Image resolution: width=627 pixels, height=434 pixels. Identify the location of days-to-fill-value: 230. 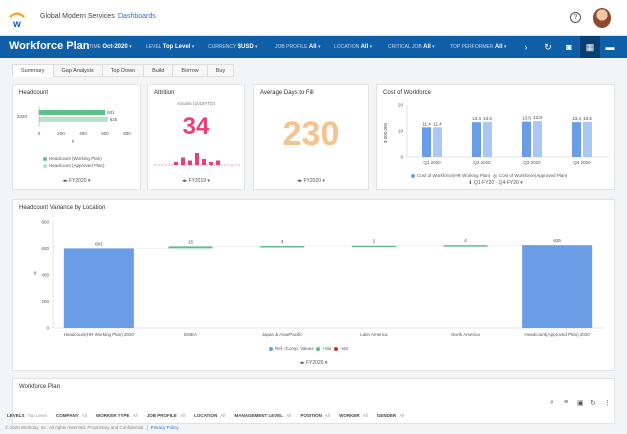
(311, 134).